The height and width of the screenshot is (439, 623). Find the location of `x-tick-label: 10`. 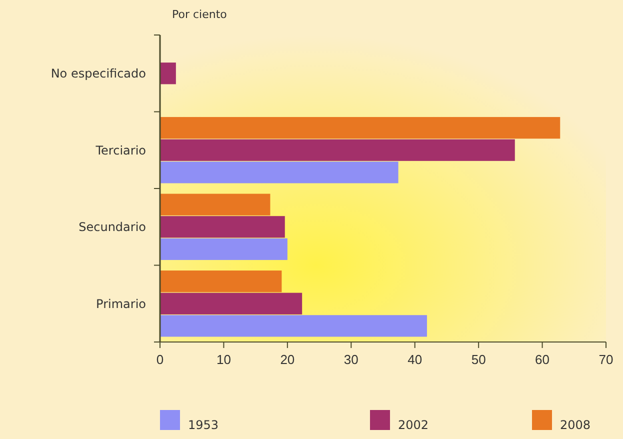

x-tick-label: 10 is located at coordinates (223, 359).